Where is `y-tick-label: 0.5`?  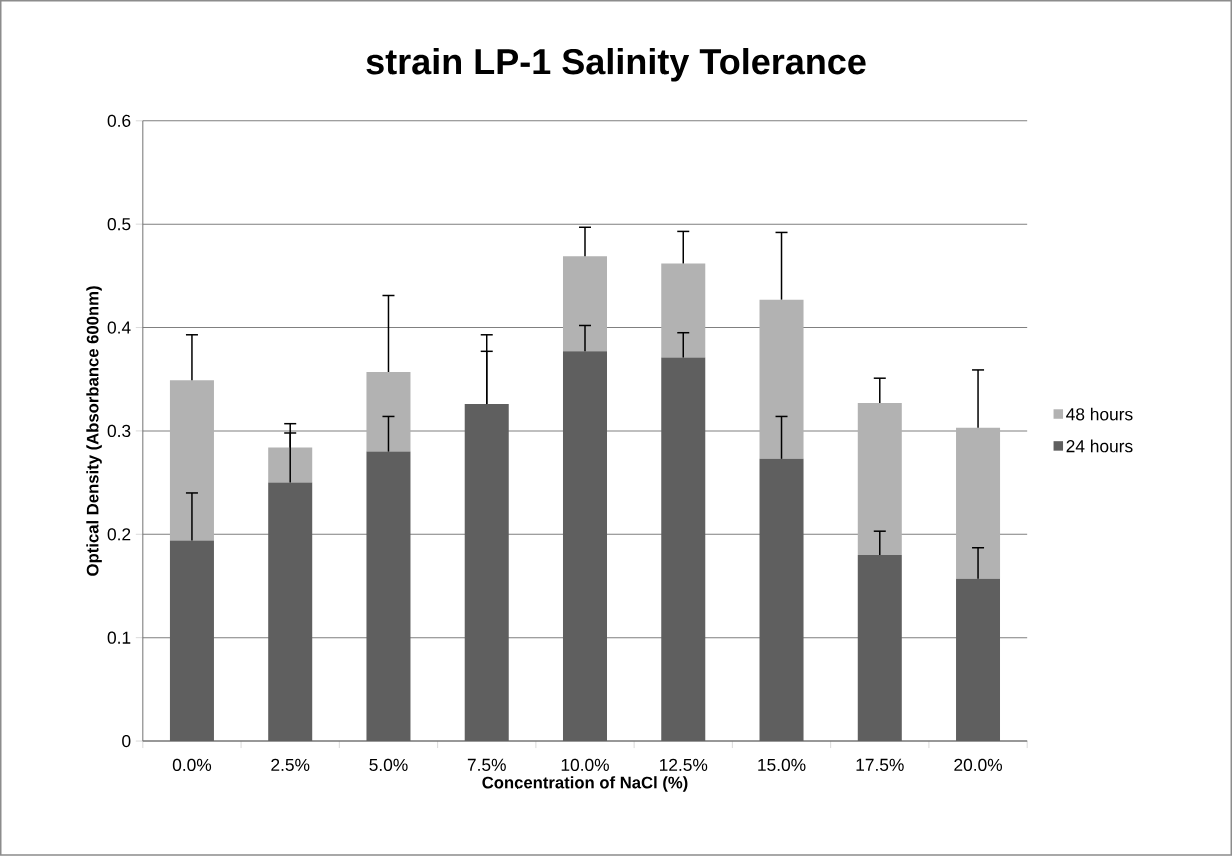 y-tick-label: 0.5 is located at coordinates (119, 224).